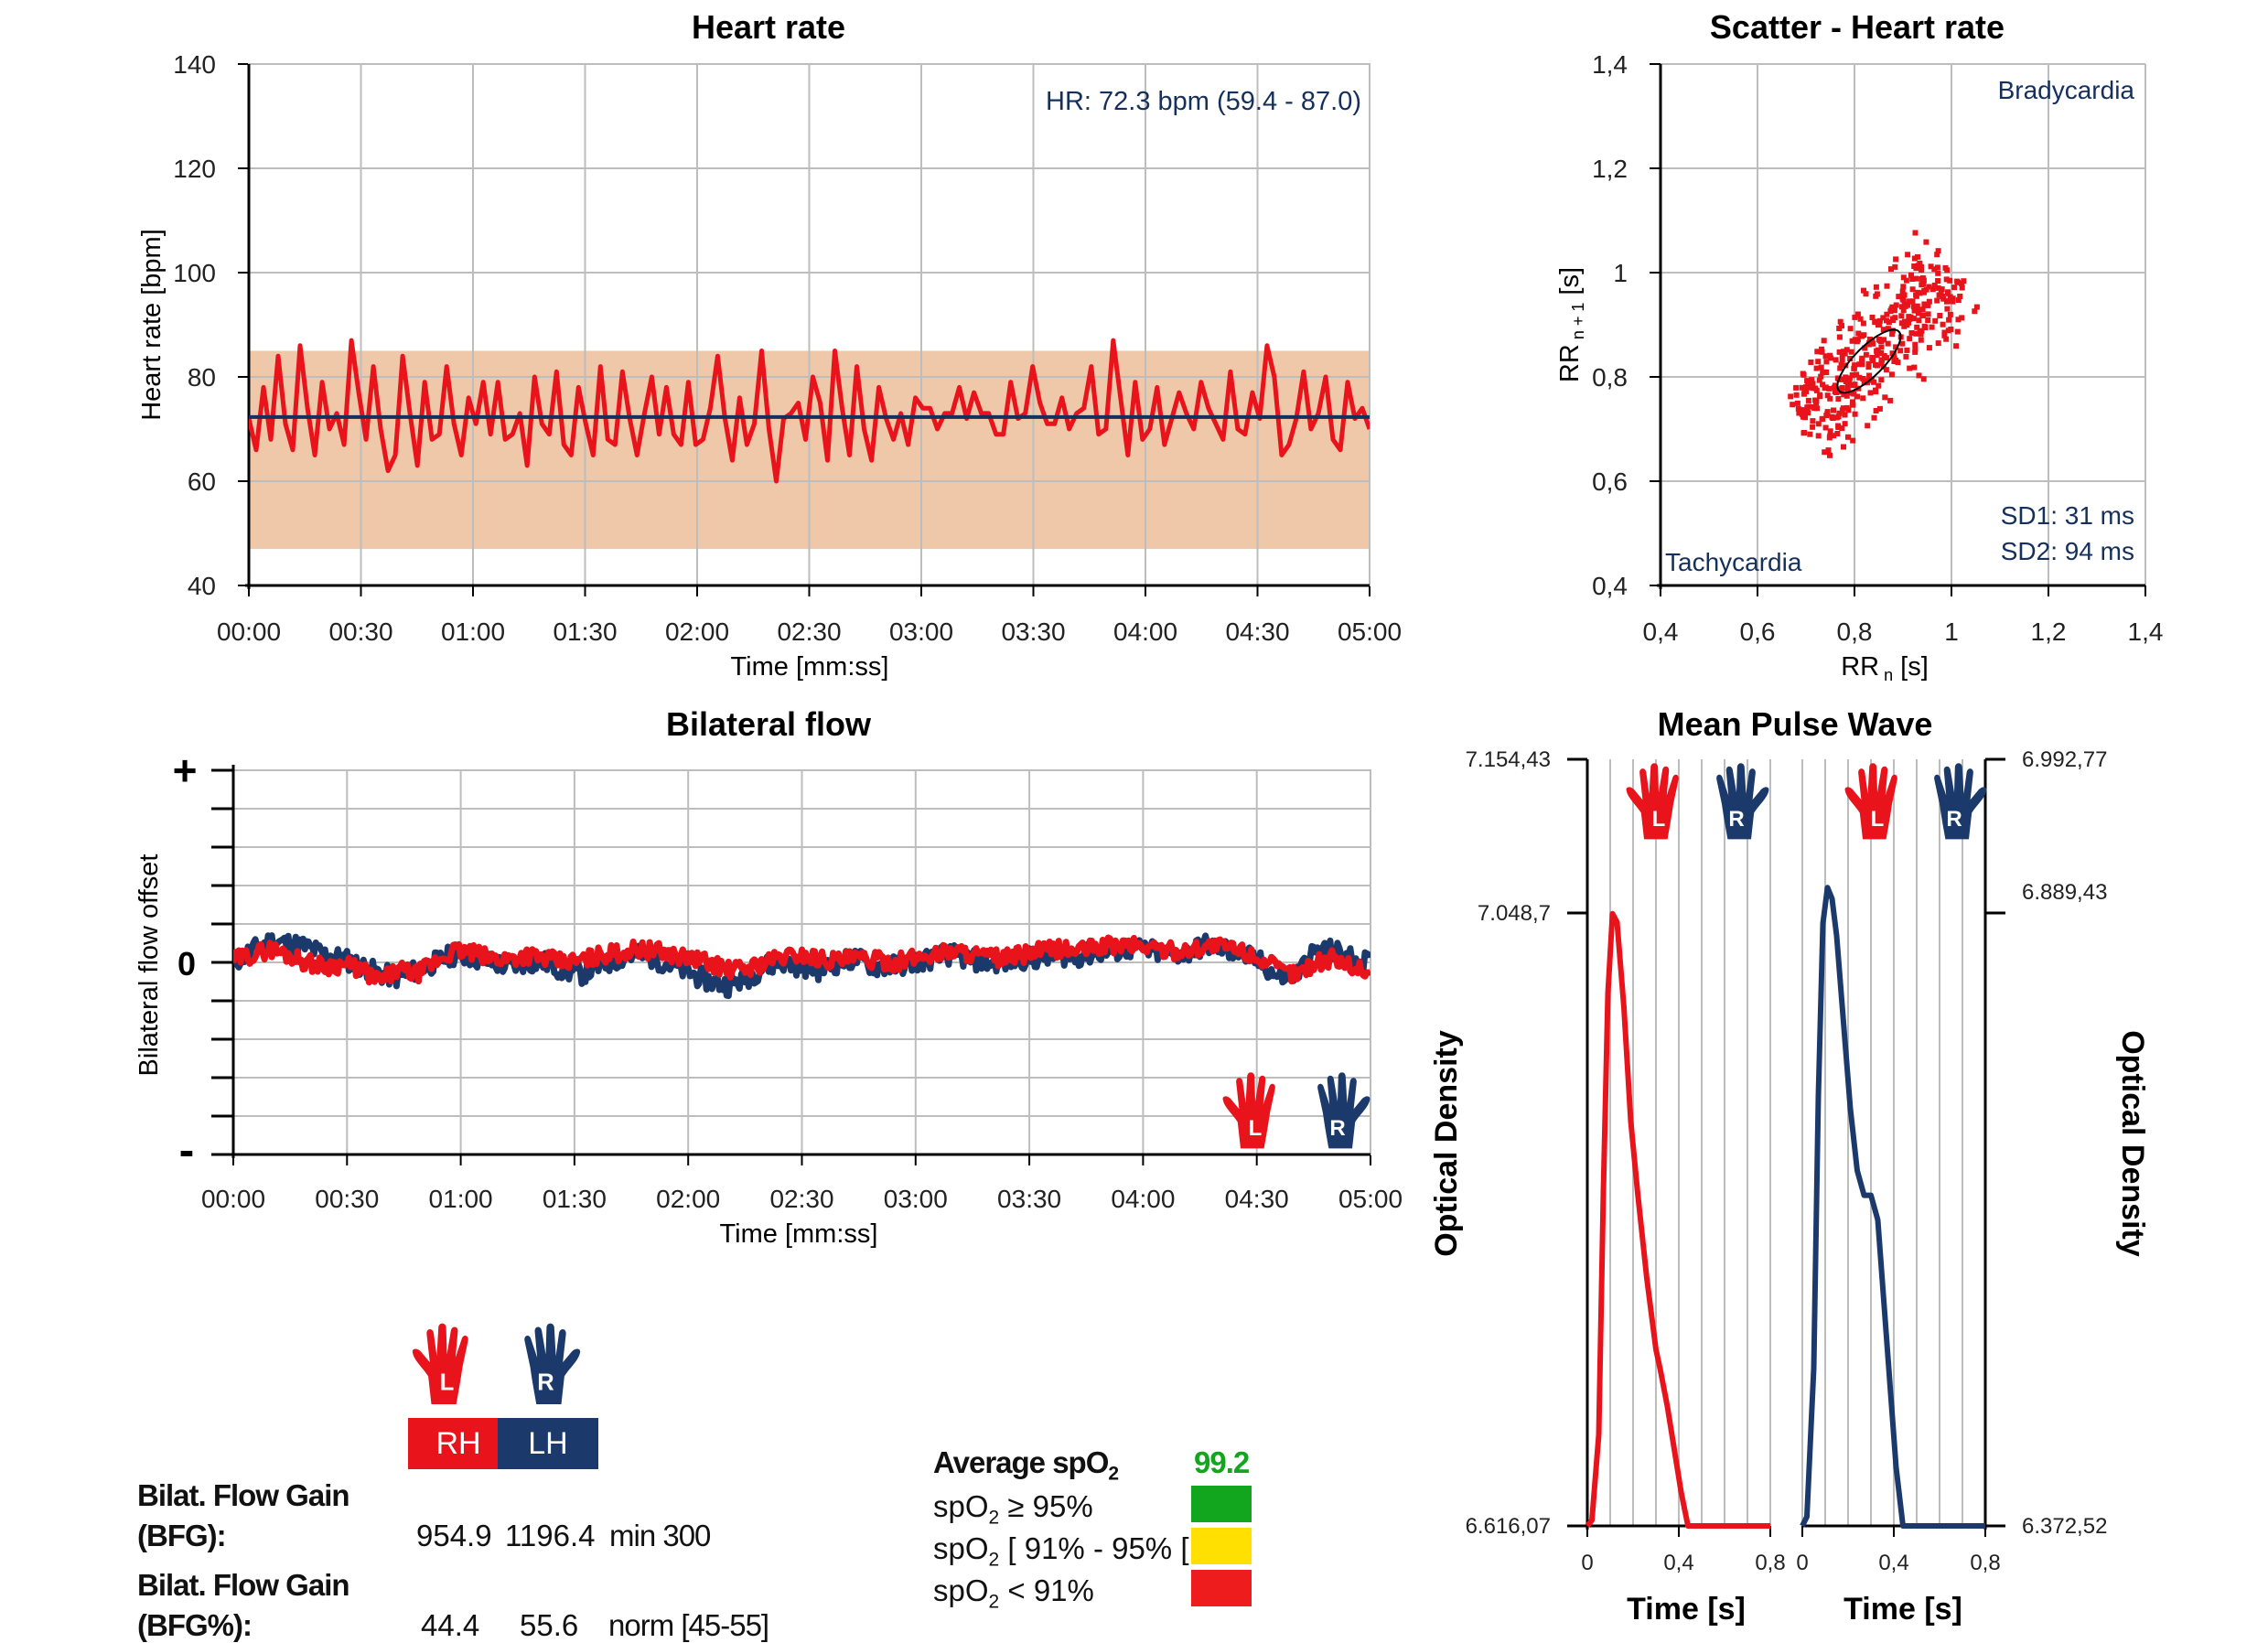 The width and height of the screenshot is (2268, 1643). What do you see at coordinates (1610, 586) in the screenshot?
I see `scatter-y-tick-label: 0,4` at bounding box center [1610, 586].